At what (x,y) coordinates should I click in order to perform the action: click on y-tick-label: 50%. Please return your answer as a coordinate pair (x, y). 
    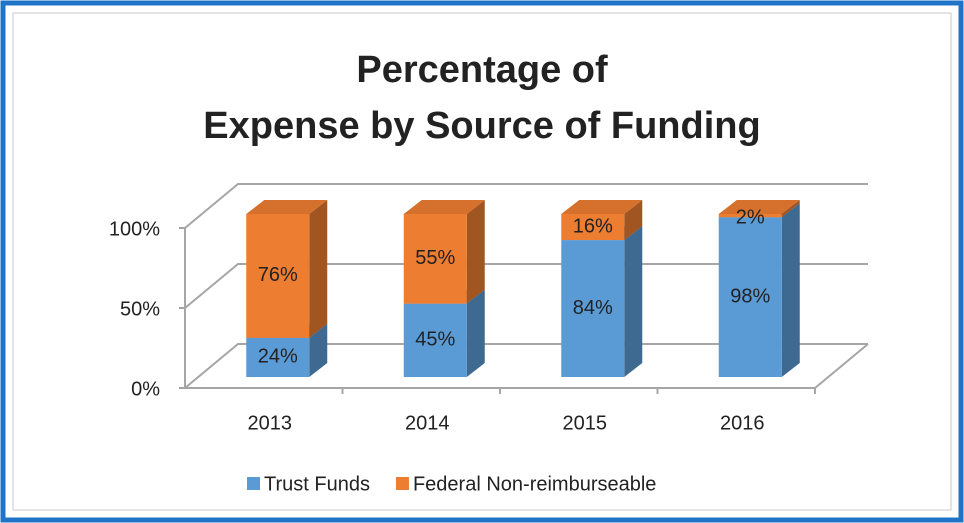
    Looking at the image, I should click on (140, 309).